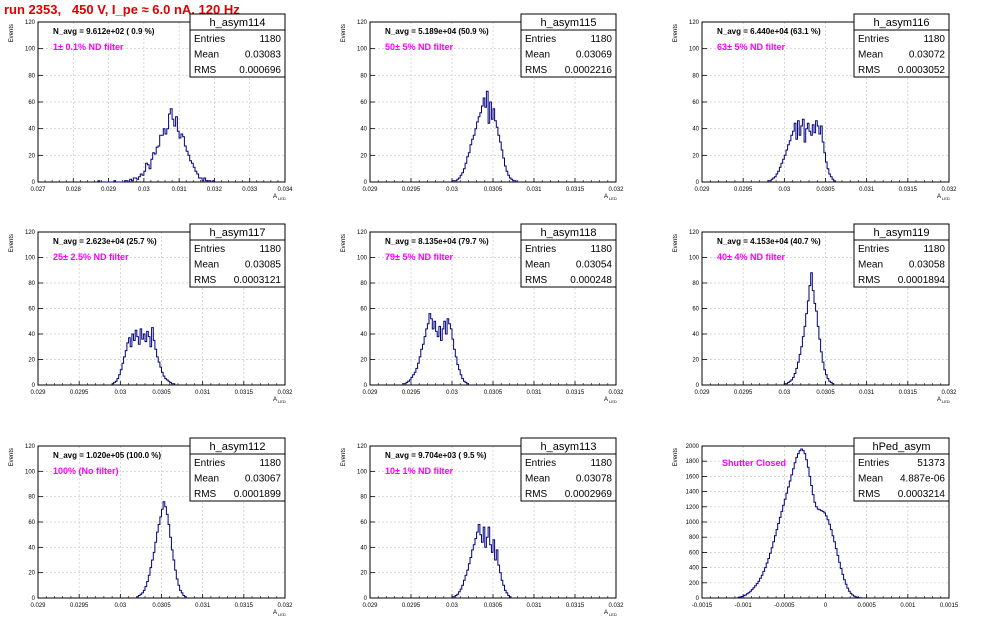  Describe the element at coordinates (949, 606) in the screenshot. I see `x-tick-label: 0.0015` at that location.